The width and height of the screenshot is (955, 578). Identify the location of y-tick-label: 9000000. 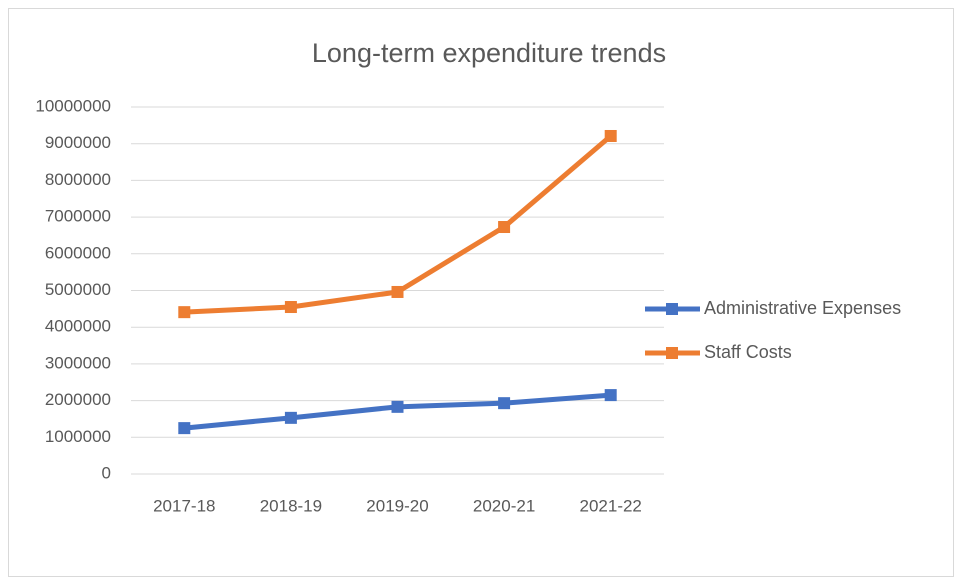
(78, 142).